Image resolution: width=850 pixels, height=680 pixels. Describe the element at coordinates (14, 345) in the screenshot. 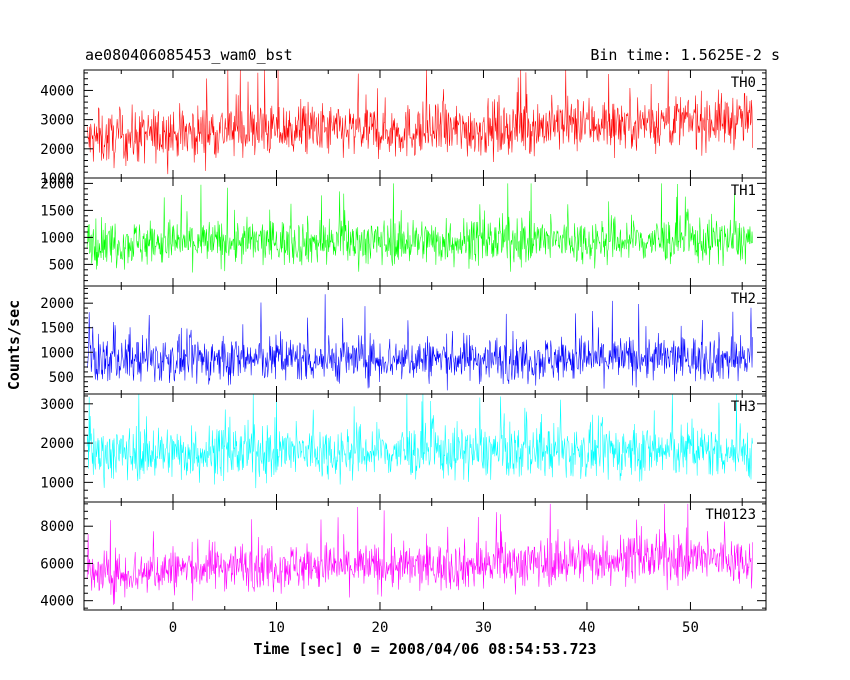

I see `y-axis-label: Counts/sec` at that location.